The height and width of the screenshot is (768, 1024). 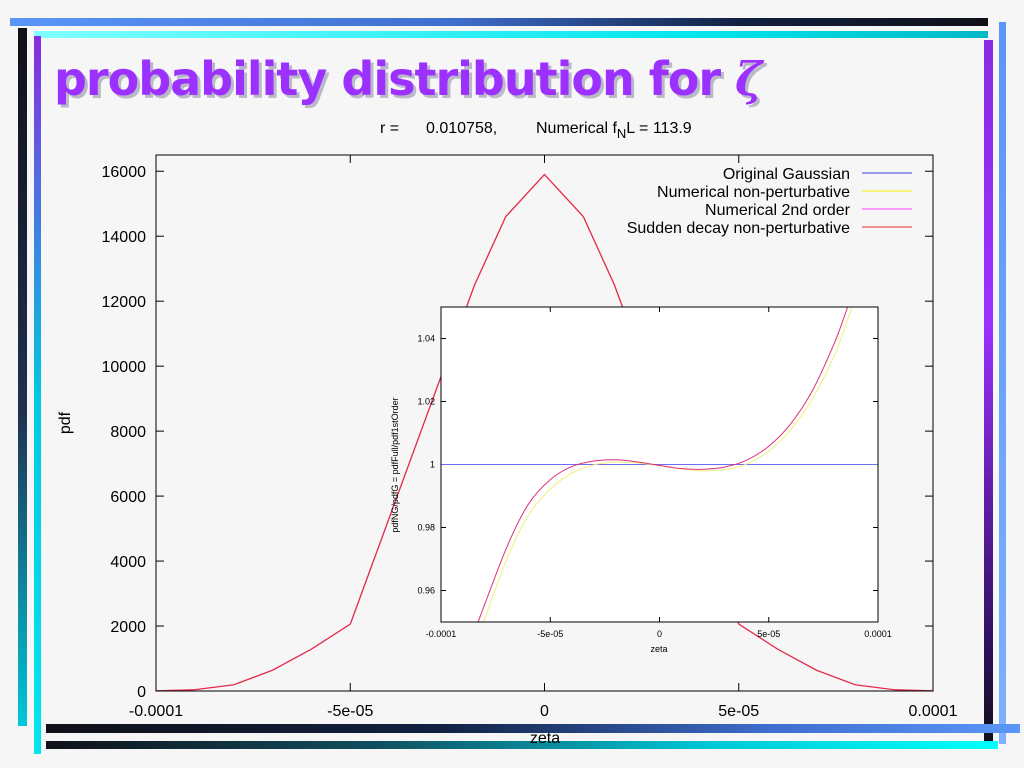 What do you see at coordinates (395, 464) in the screenshot?
I see `inset-ylabel: pdfNG/pdfG = pdfFull/pdf1stOrder` at bounding box center [395, 464].